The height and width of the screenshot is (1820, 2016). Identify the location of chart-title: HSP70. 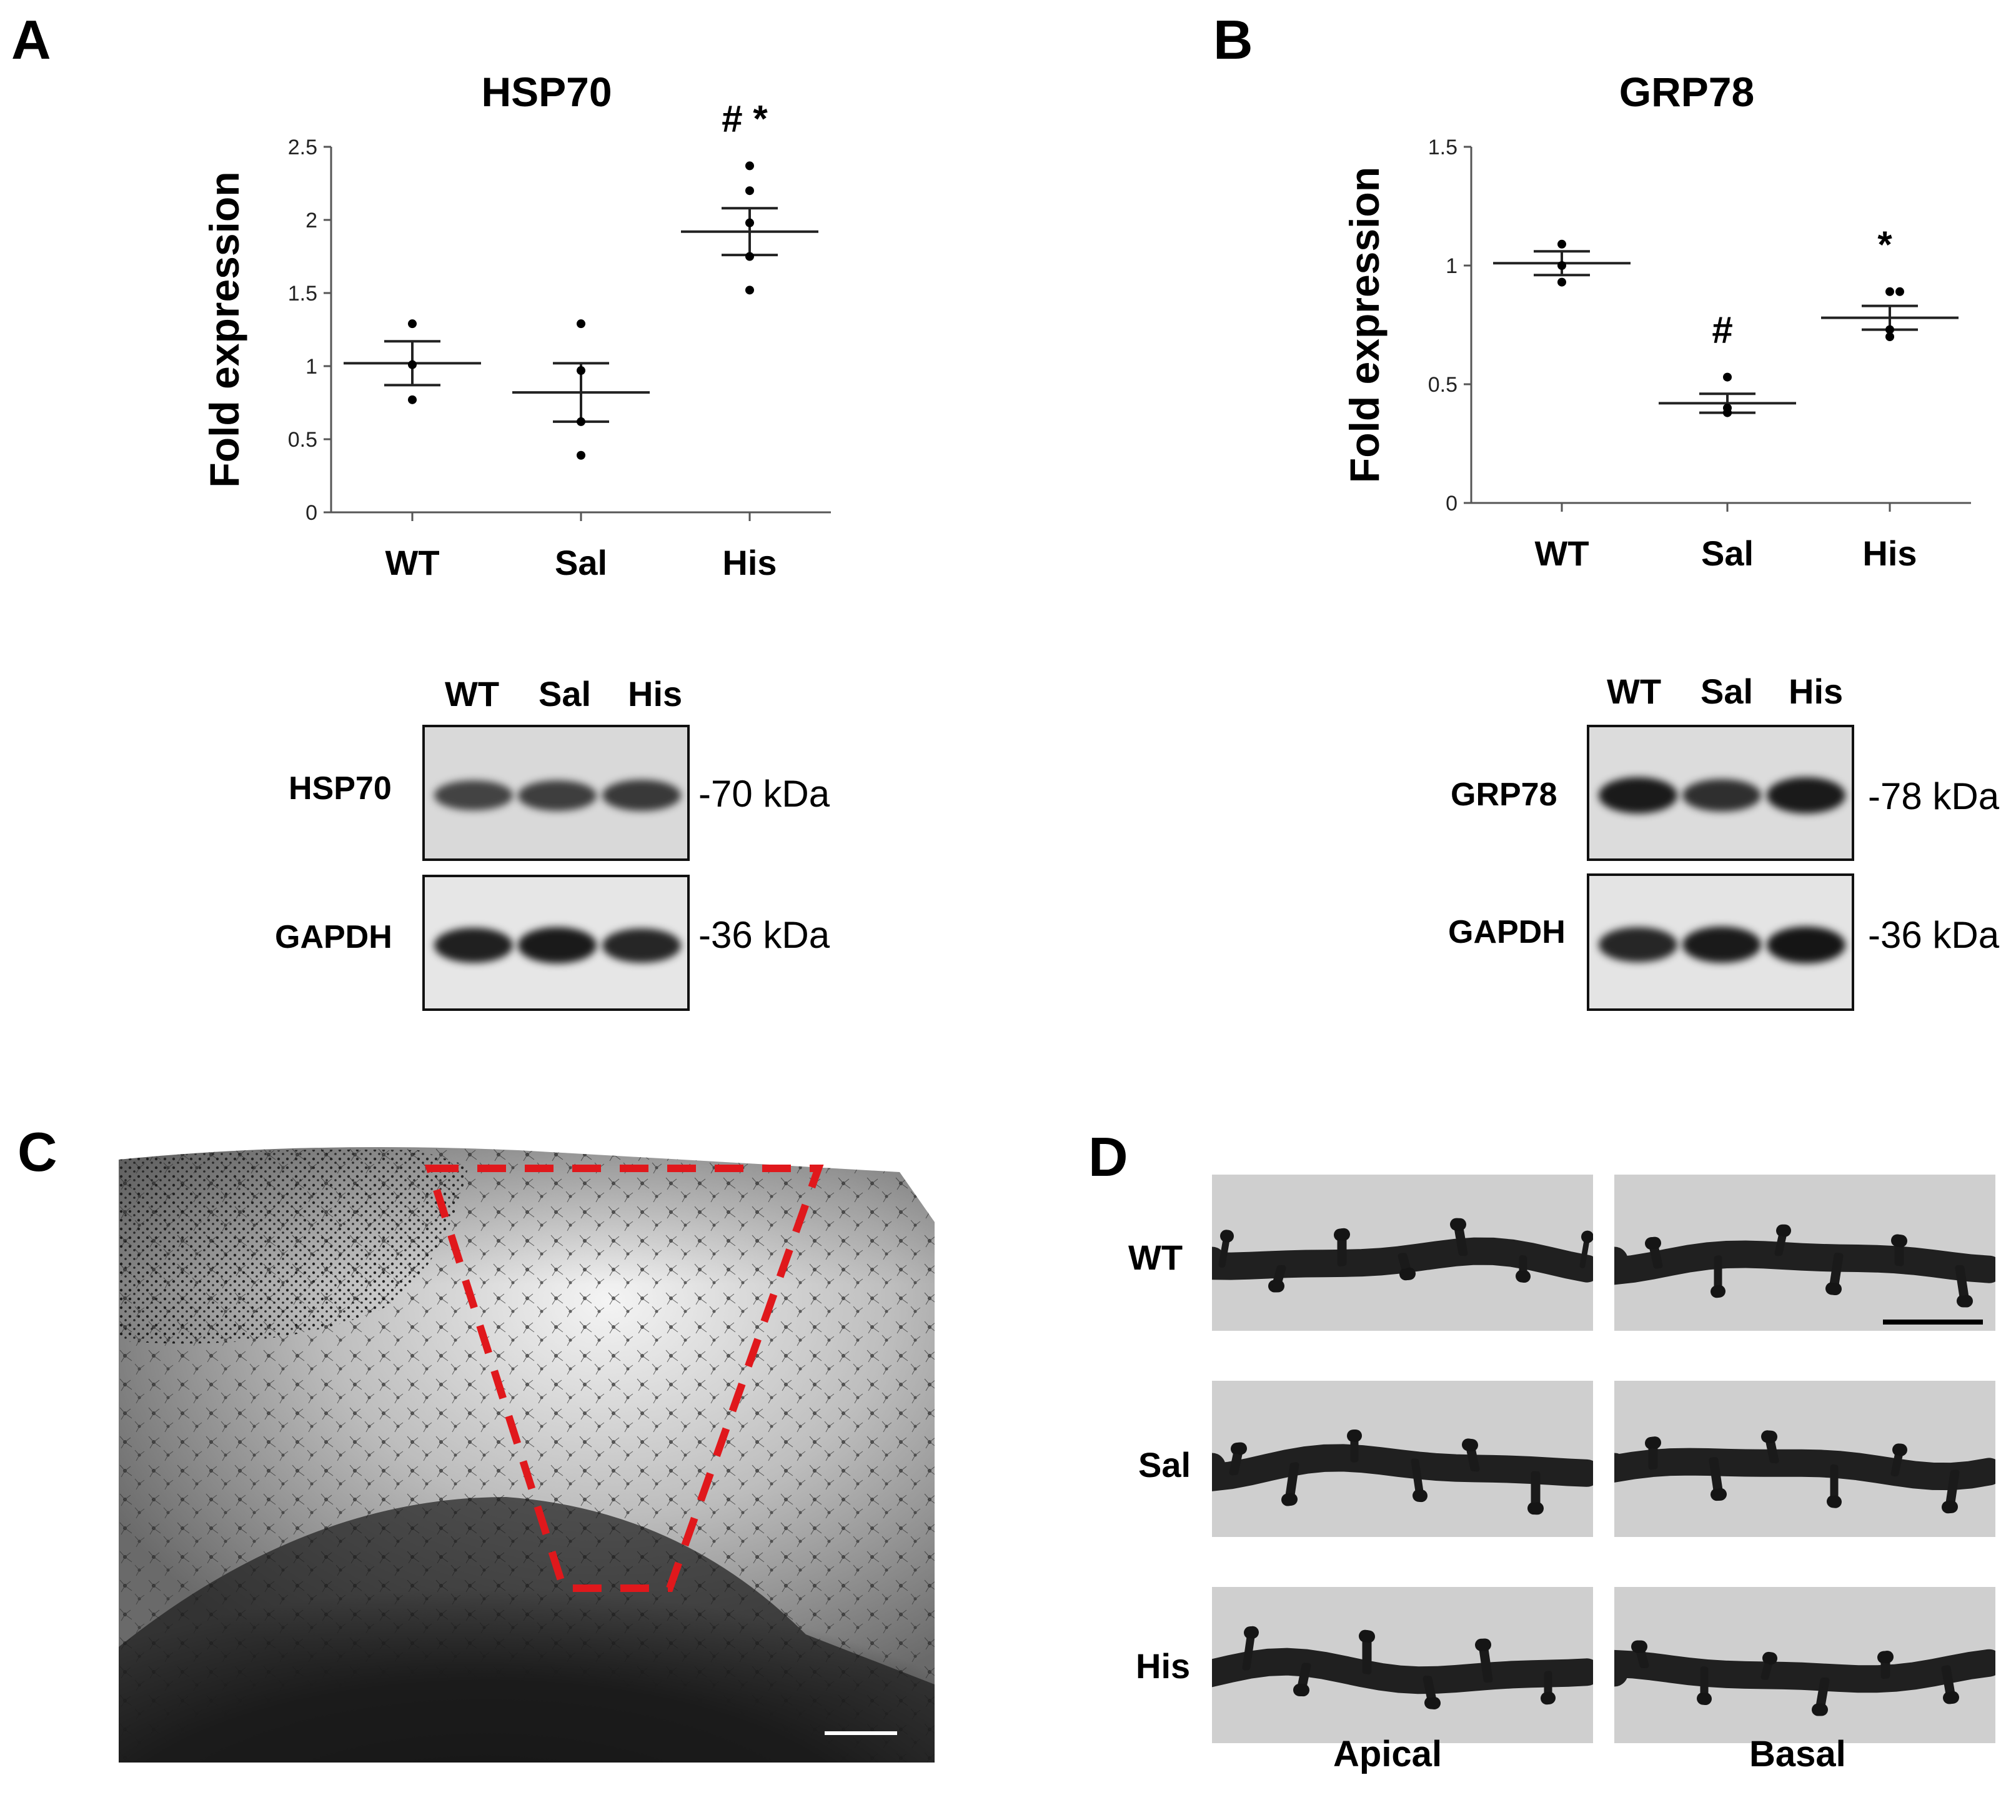
(546, 92).